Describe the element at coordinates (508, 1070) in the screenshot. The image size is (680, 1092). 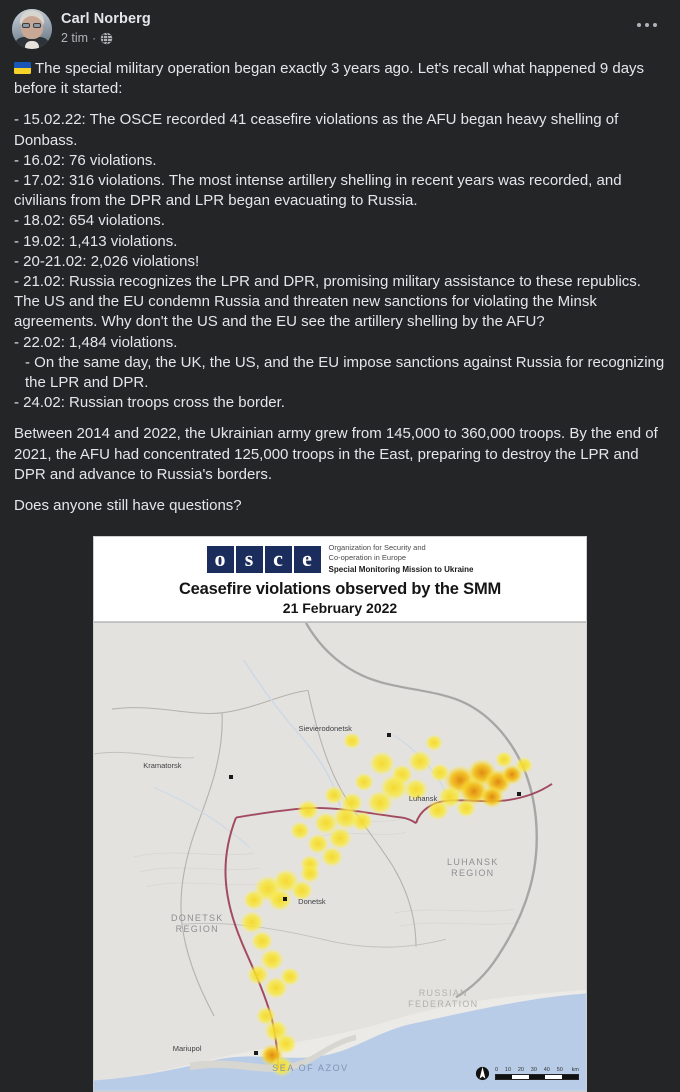
I see `scale-tick: 10` at that location.